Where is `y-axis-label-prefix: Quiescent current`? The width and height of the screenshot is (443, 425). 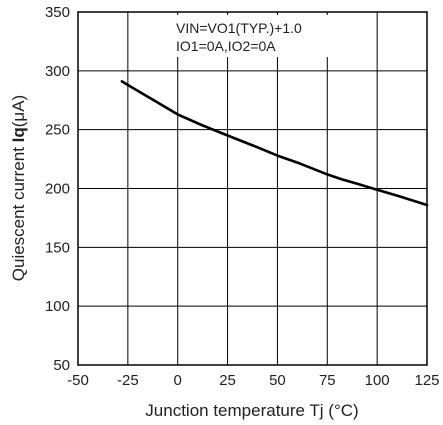 y-axis-label-prefix: Quiescent current is located at coordinates (18, 211).